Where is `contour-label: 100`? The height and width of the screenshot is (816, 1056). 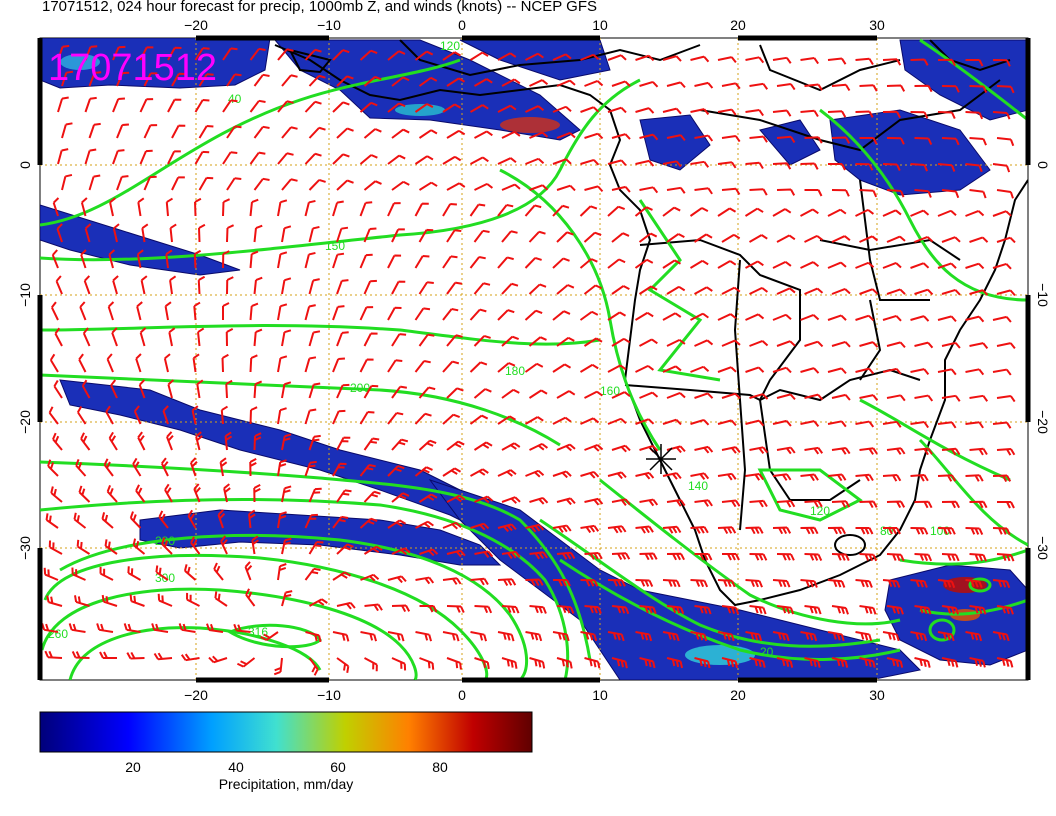 contour-label: 100 is located at coordinates (940, 531).